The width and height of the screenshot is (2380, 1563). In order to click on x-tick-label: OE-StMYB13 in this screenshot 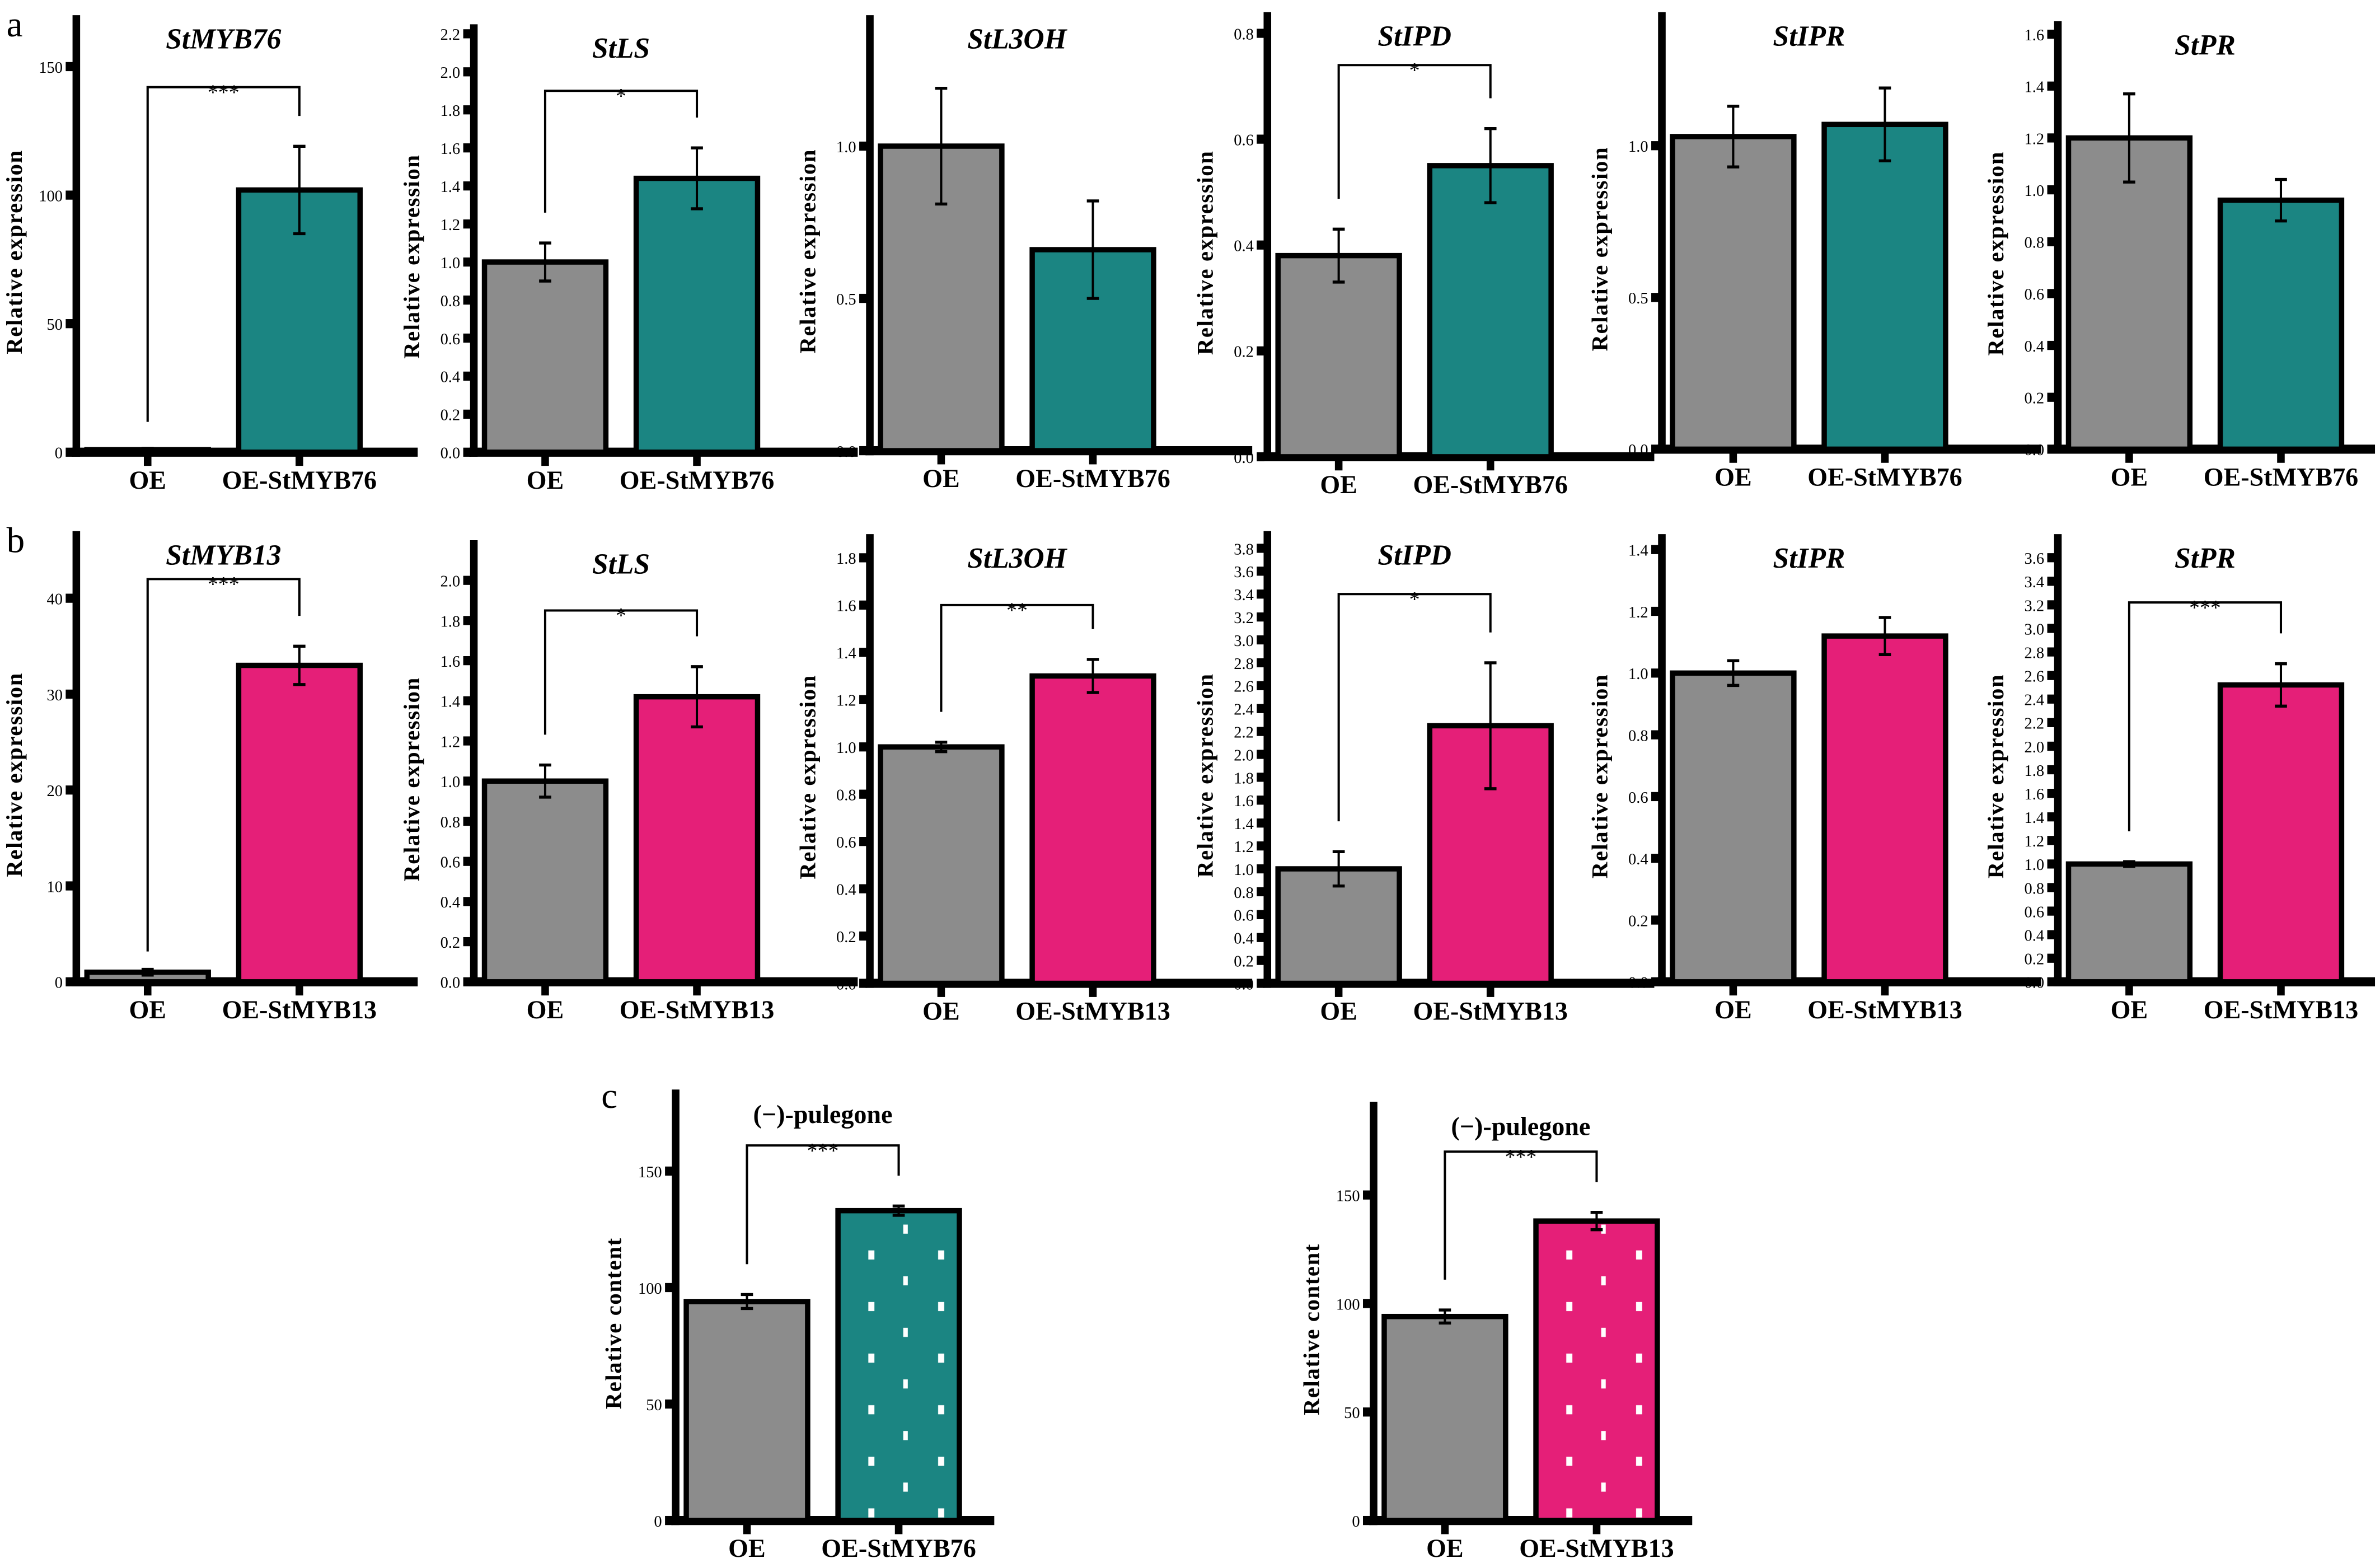, I will do `click(697, 1009)`.